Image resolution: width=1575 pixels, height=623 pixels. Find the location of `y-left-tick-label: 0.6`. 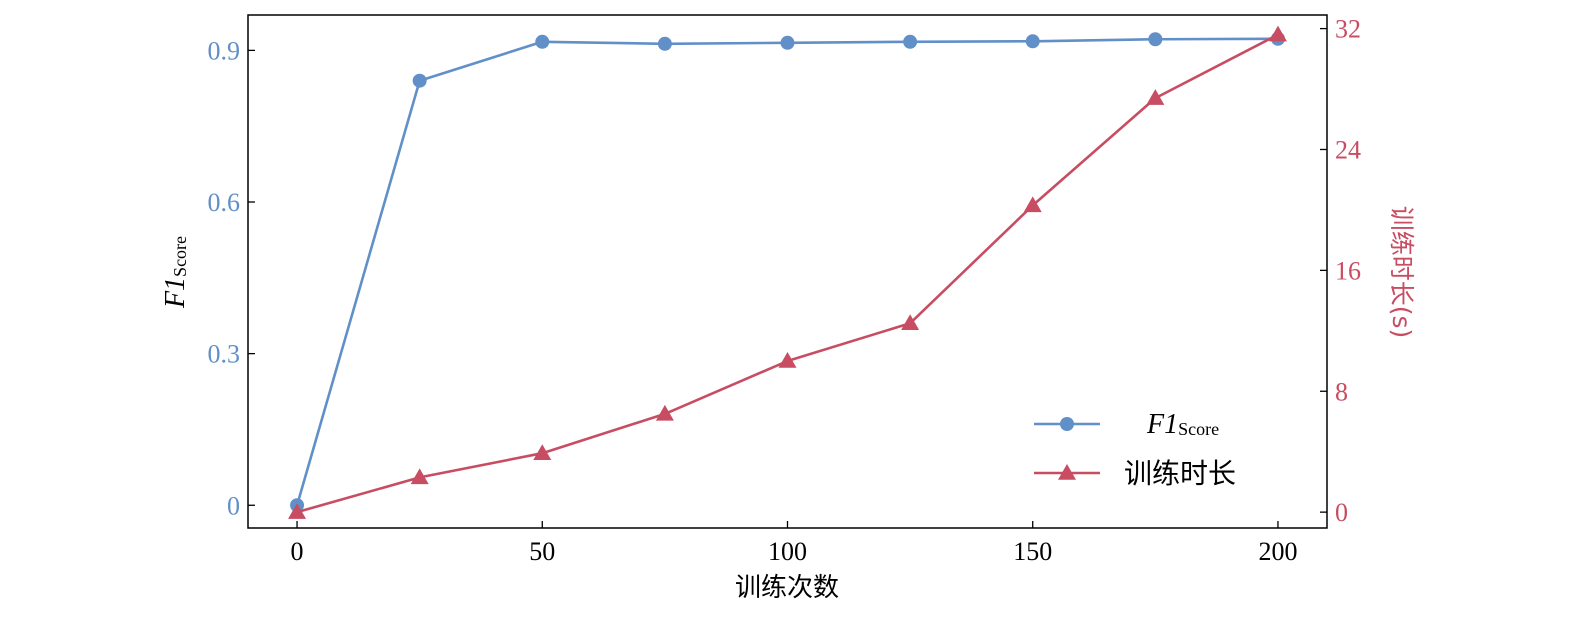

y-left-tick-label: 0.6 is located at coordinates (224, 202).